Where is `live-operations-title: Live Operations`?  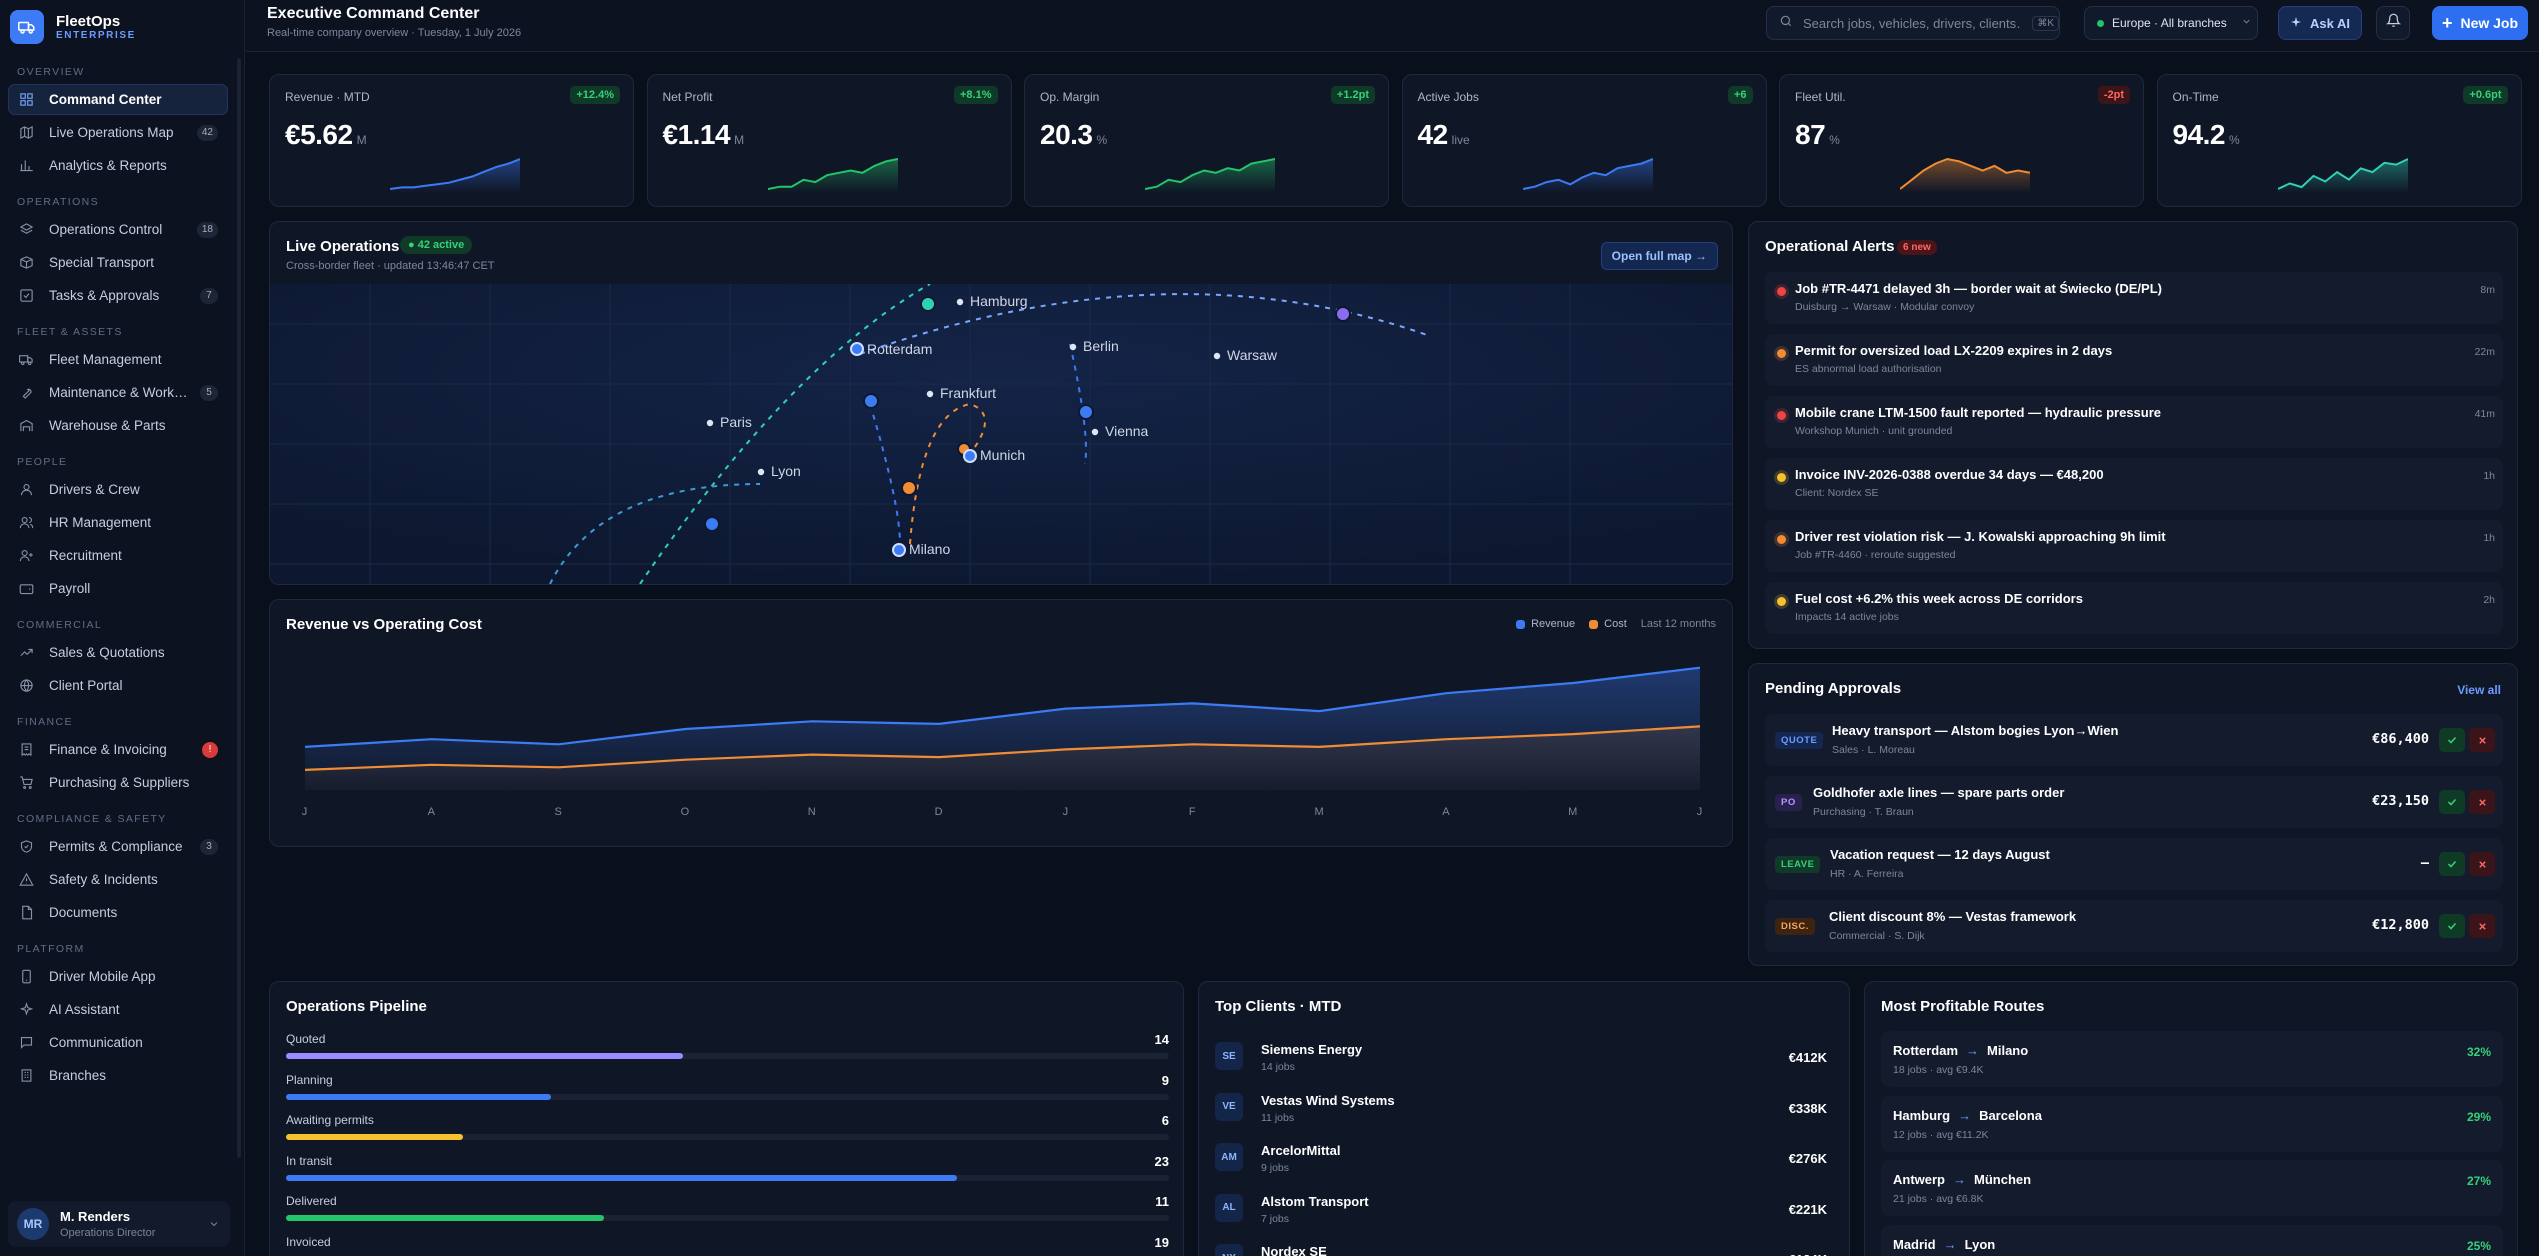
live-operations-title: Live Operations is located at coordinates (343, 246).